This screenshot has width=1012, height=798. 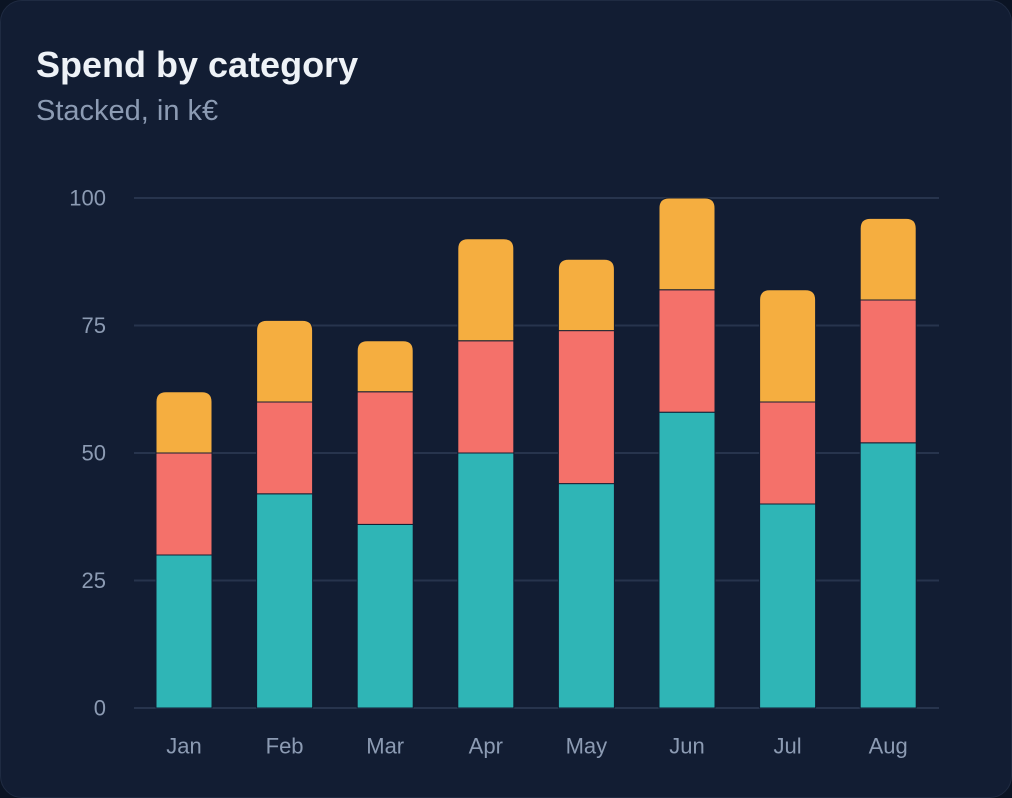 What do you see at coordinates (94, 453) in the screenshot?
I see `y-tick-label: 50` at bounding box center [94, 453].